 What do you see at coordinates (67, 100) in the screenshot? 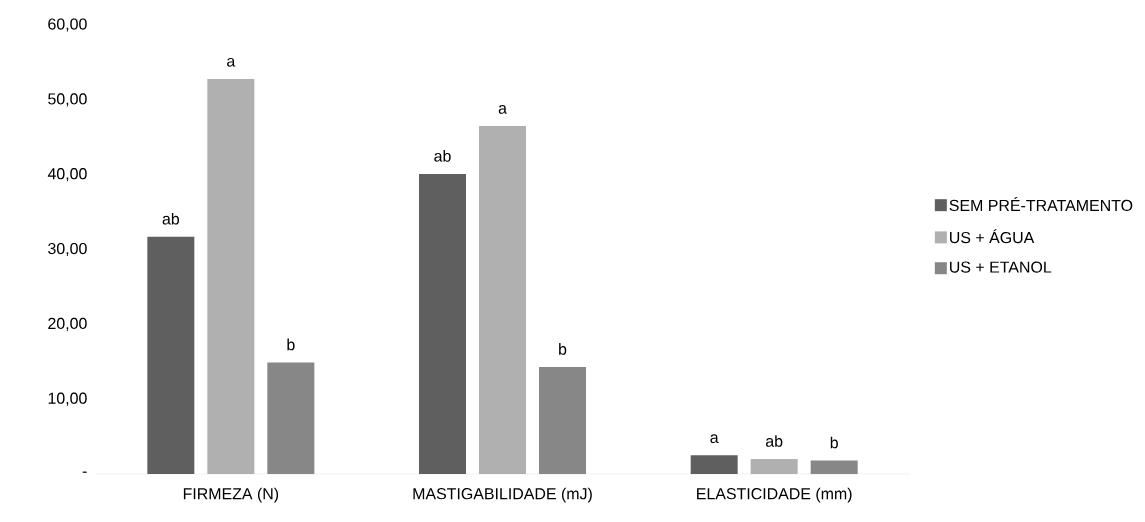
I see `y-tick-label: 50,00` at bounding box center [67, 100].